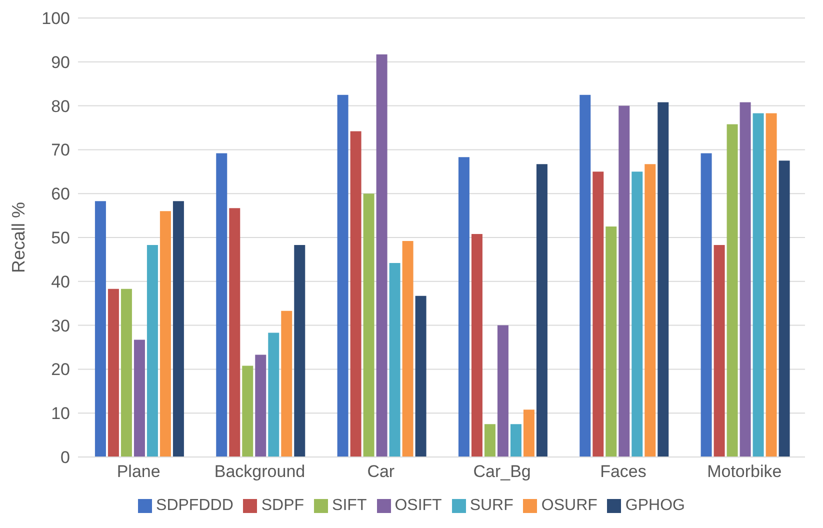 Image resolution: width=823 pixels, height=528 pixels. What do you see at coordinates (60, 194) in the screenshot?
I see `y-tick-label: 60` at bounding box center [60, 194].